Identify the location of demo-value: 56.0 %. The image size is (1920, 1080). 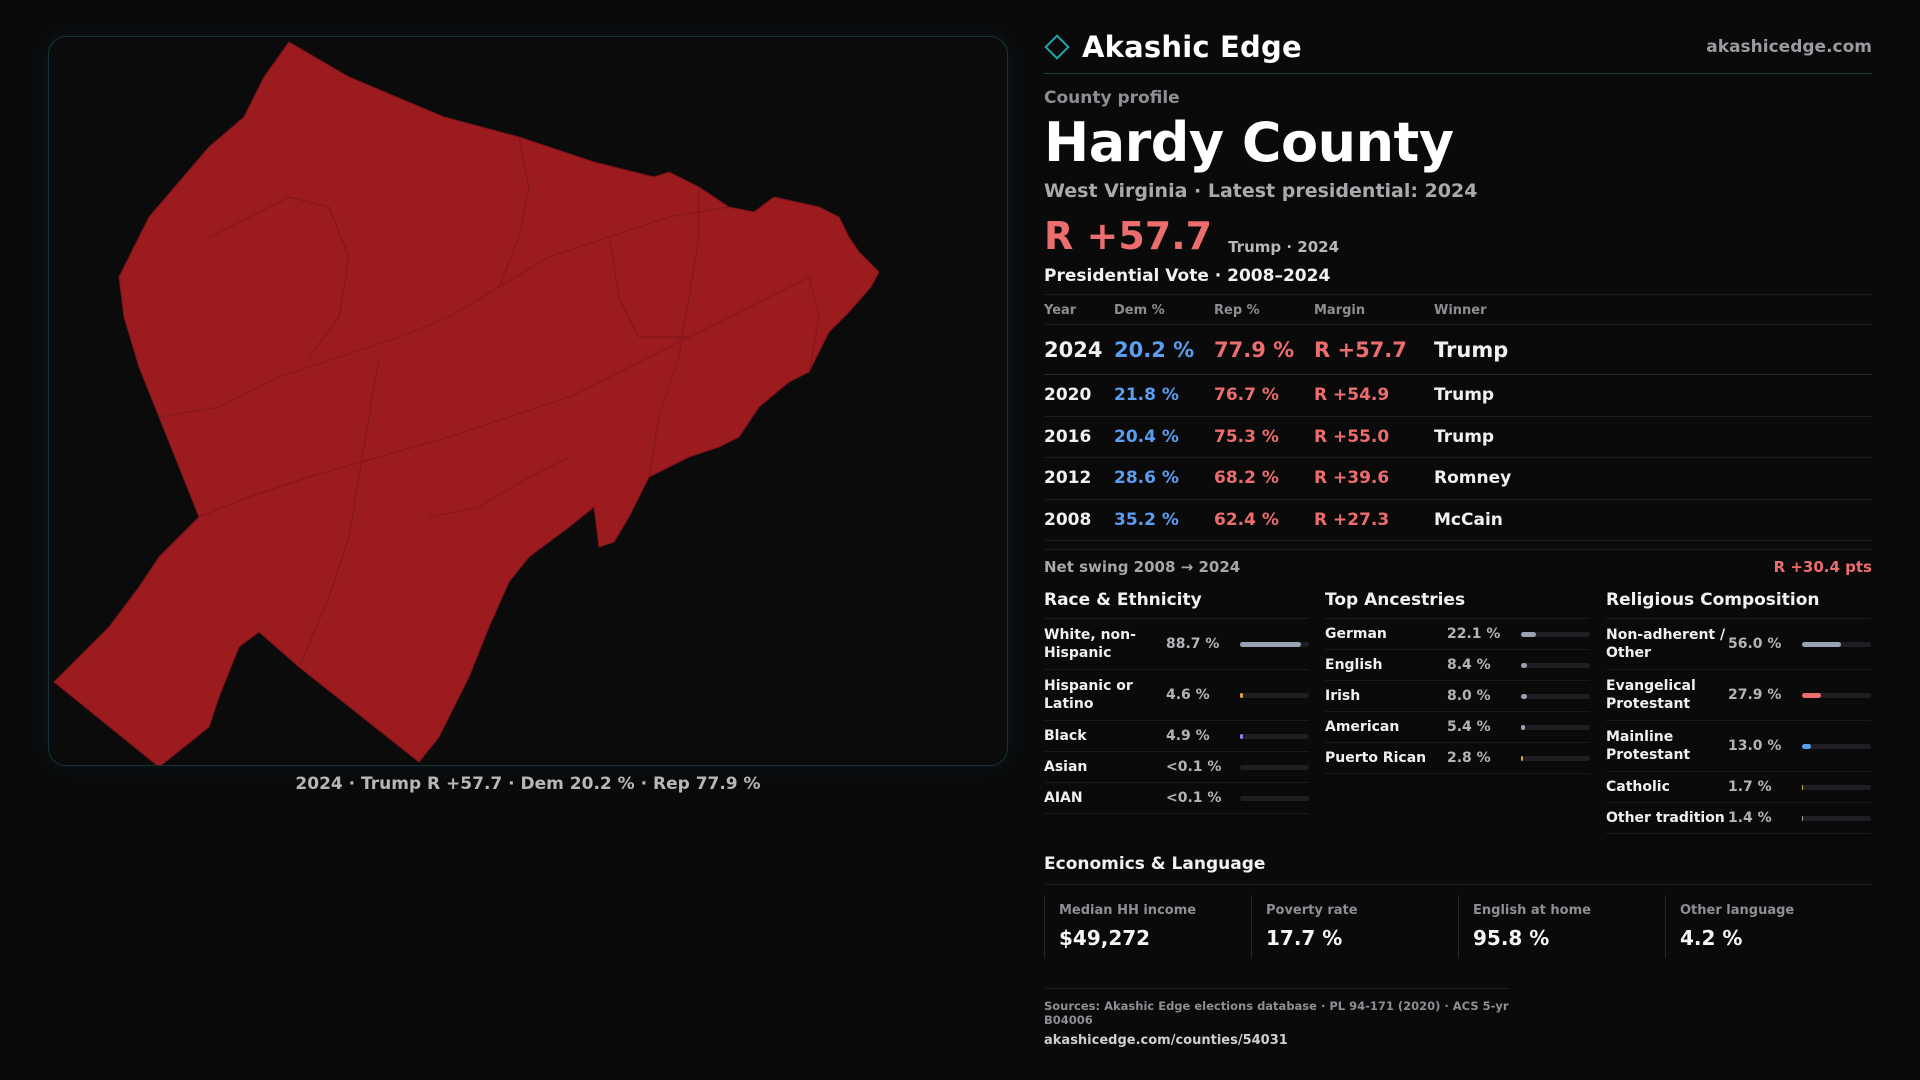
(1755, 644).